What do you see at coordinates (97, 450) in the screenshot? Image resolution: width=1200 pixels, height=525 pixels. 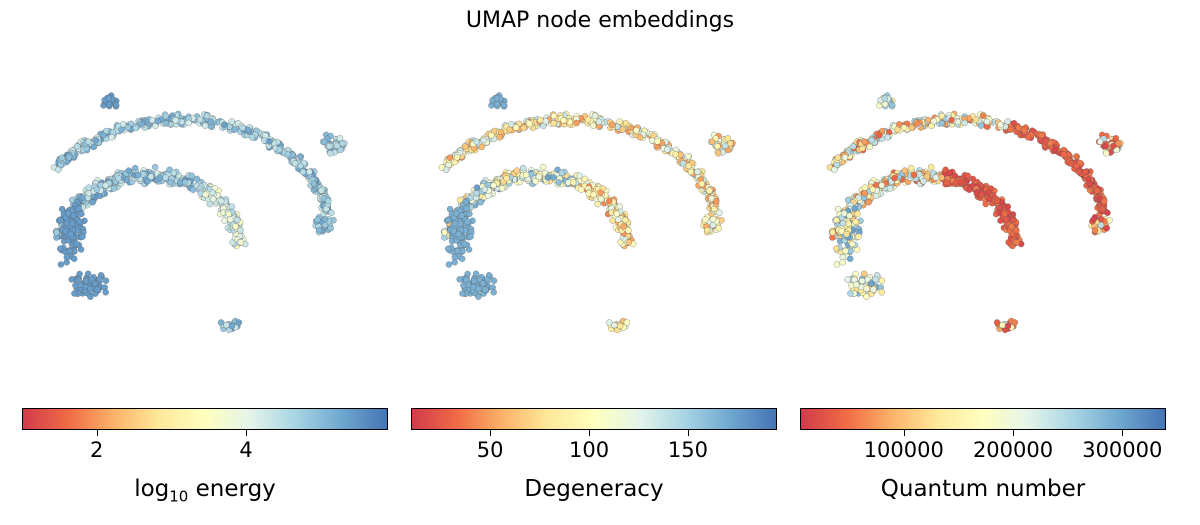 I see `colorbar-tick-label: 2` at bounding box center [97, 450].